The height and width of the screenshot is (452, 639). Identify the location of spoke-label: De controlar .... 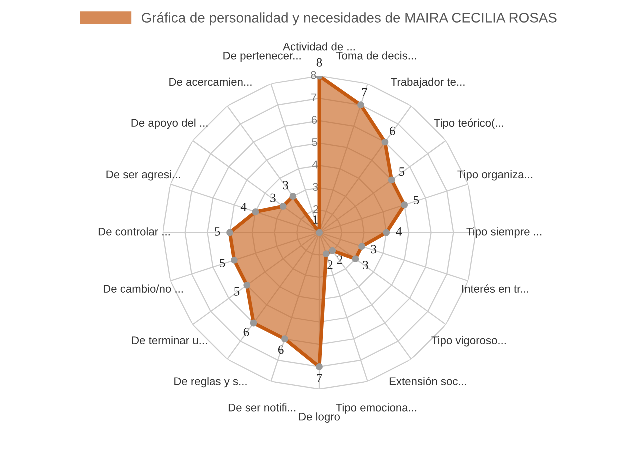
(134, 232).